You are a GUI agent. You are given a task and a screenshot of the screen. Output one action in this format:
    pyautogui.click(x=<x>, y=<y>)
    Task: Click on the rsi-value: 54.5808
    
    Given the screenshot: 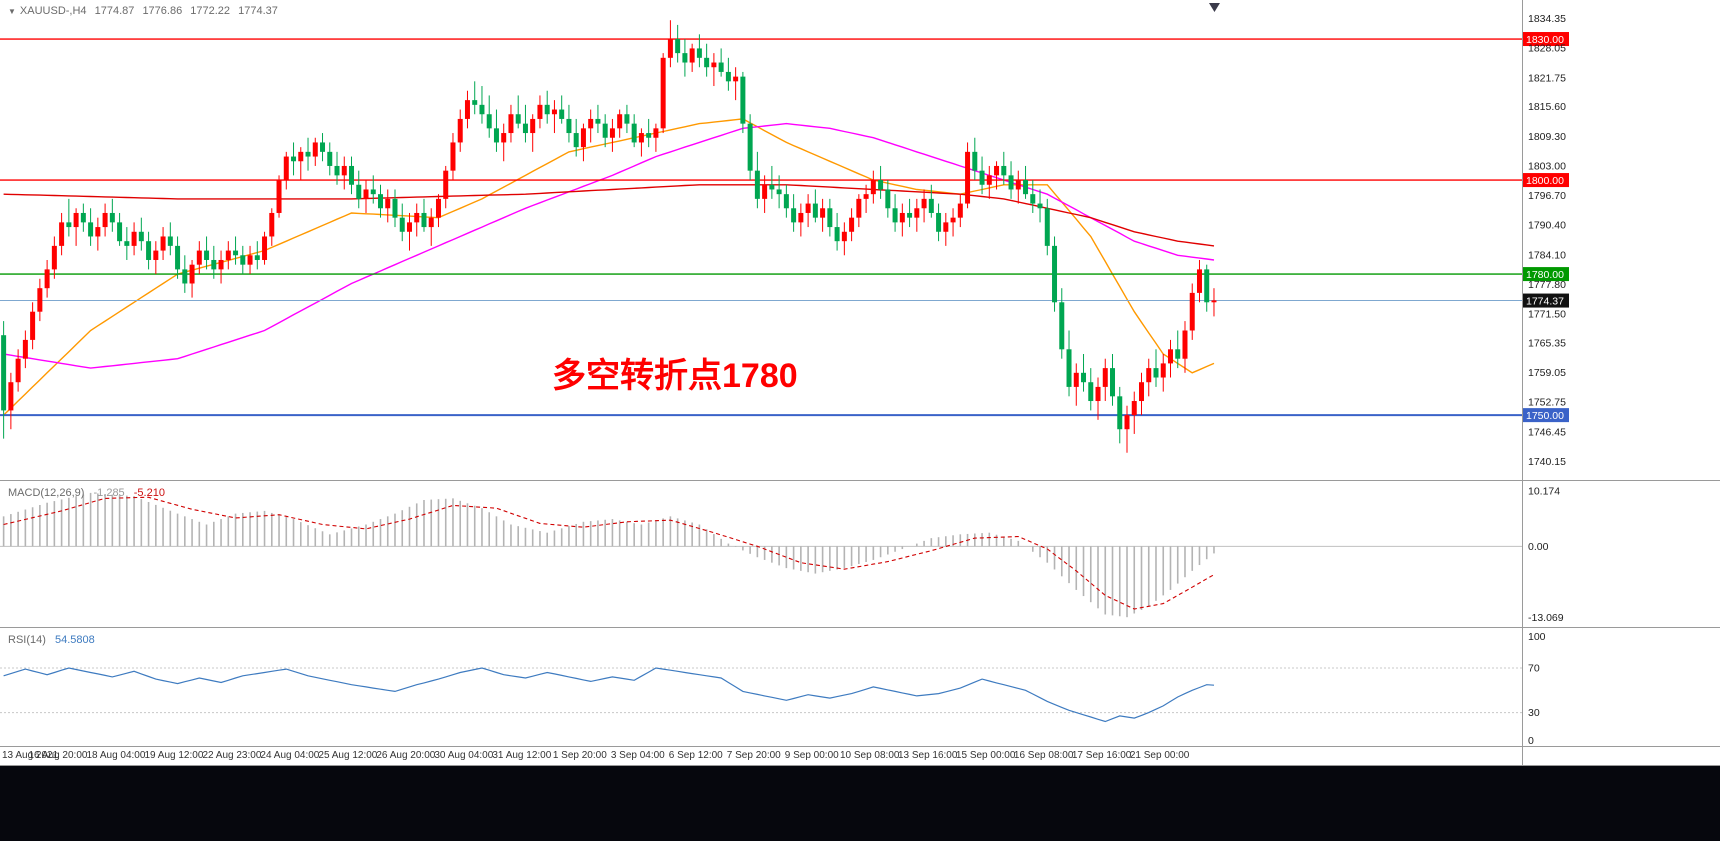 What is the action you would take?
    pyautogui.click(x=74, y=640)
    